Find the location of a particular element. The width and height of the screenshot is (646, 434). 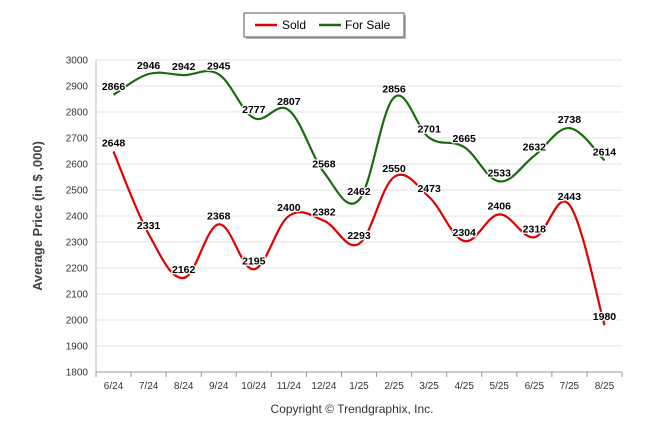

data-label-sold: 2473 is located at coordinates (429, 189).